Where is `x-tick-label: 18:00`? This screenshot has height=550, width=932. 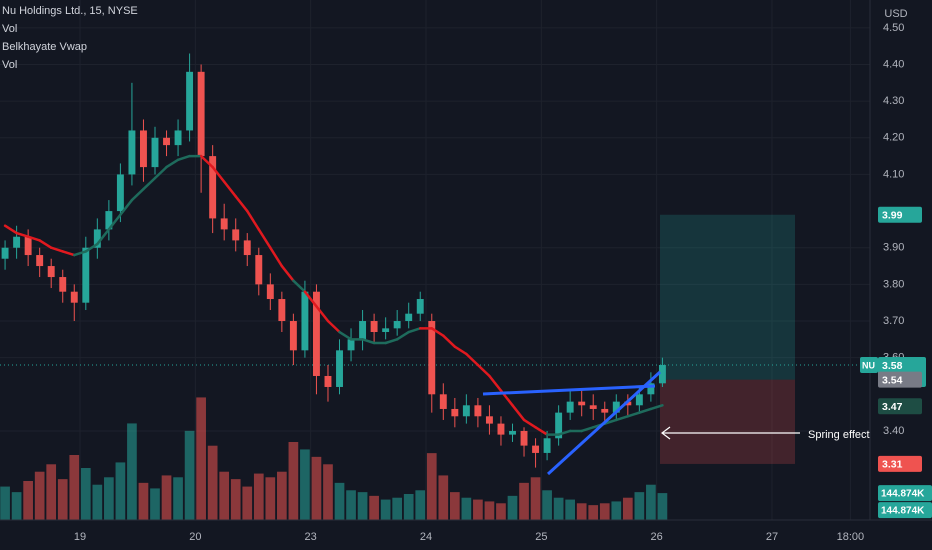
x-tick-label: 18:00 is located at coordinates (851, 537).